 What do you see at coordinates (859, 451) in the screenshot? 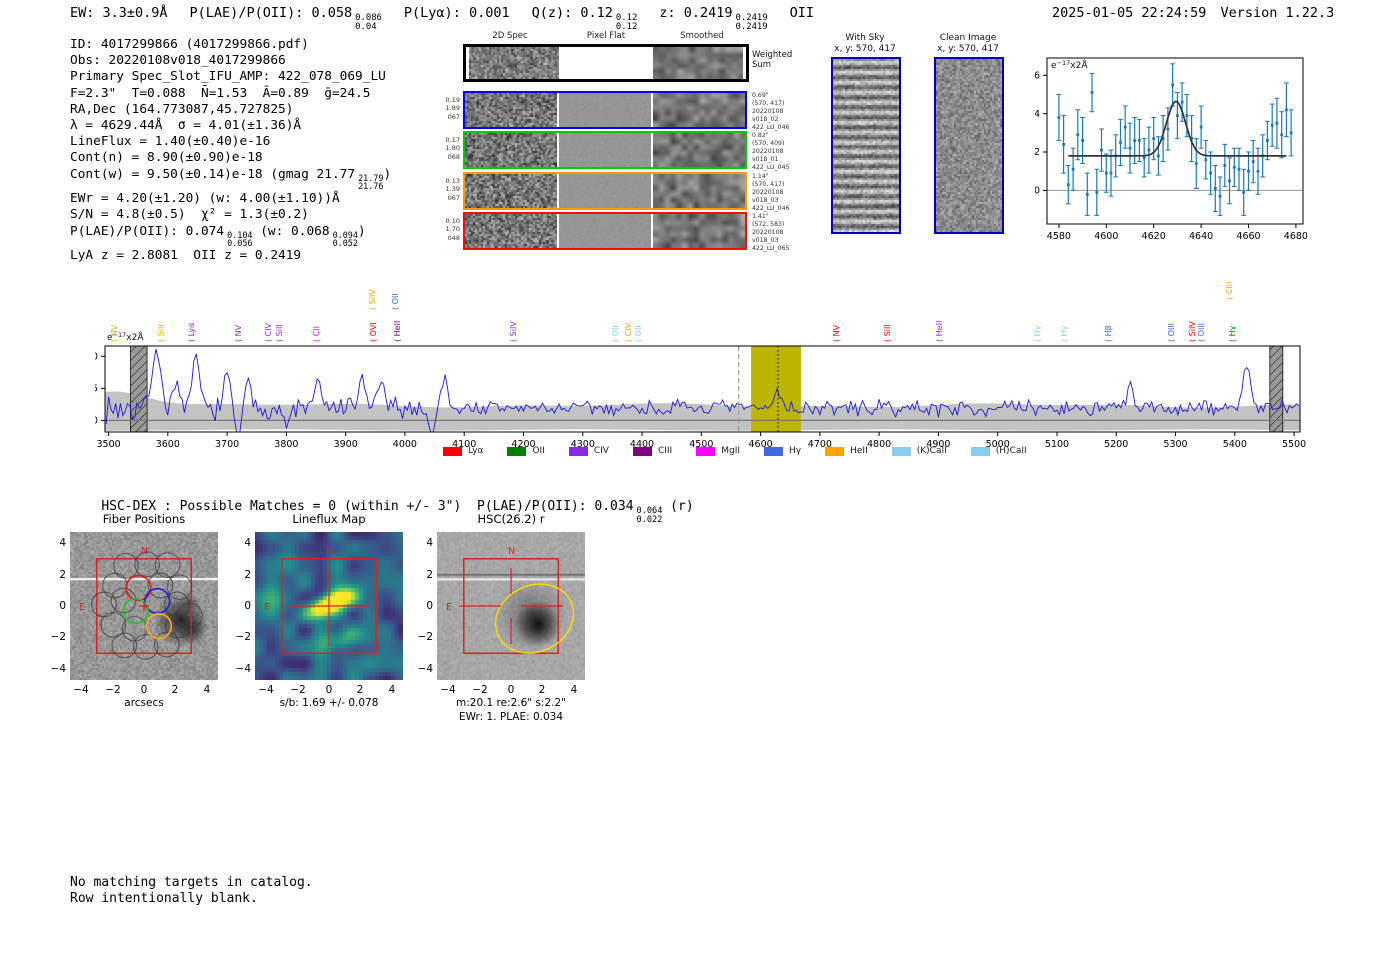
I see `legend-label: HeII` at bounding box center [859, 451].